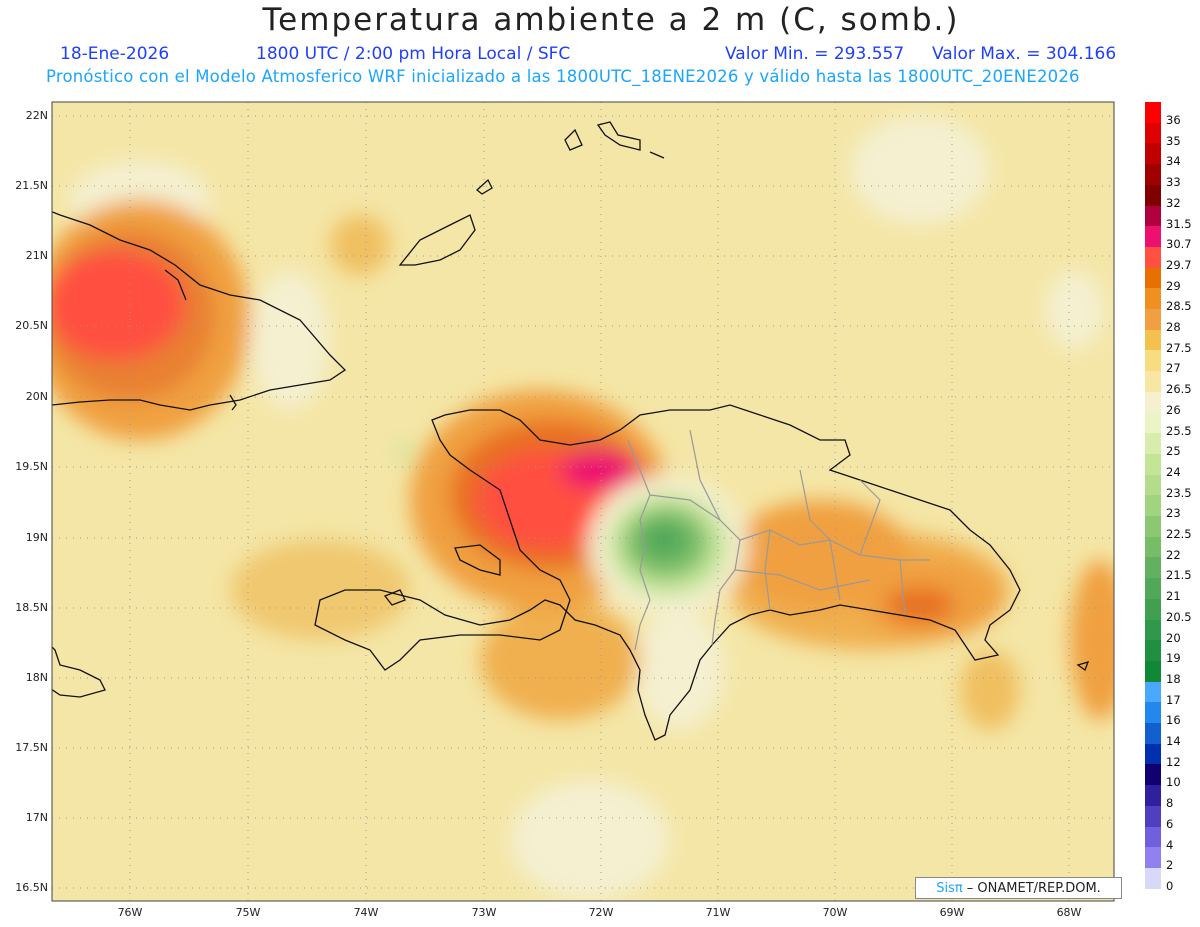 The height and width of the screenshot is (927, 1200). What do you see at coordinates (815, 54) in the screenshot?
I see `min-value-label: Valor Min. = 293.557` at bounding box center [815, 54].